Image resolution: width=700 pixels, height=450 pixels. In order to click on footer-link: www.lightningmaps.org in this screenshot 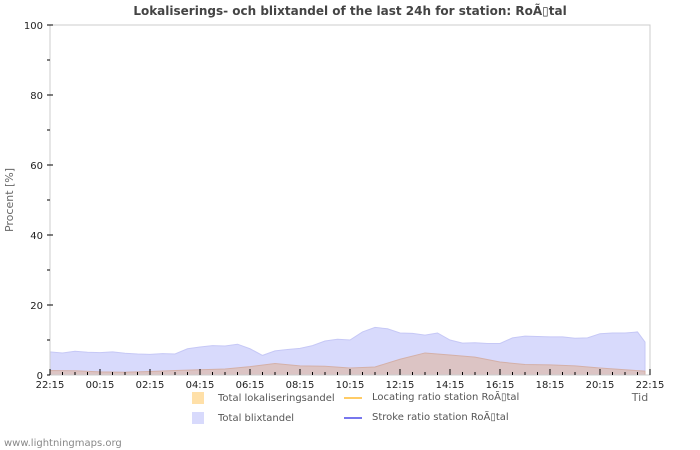, I will do `click(63, 443)`.